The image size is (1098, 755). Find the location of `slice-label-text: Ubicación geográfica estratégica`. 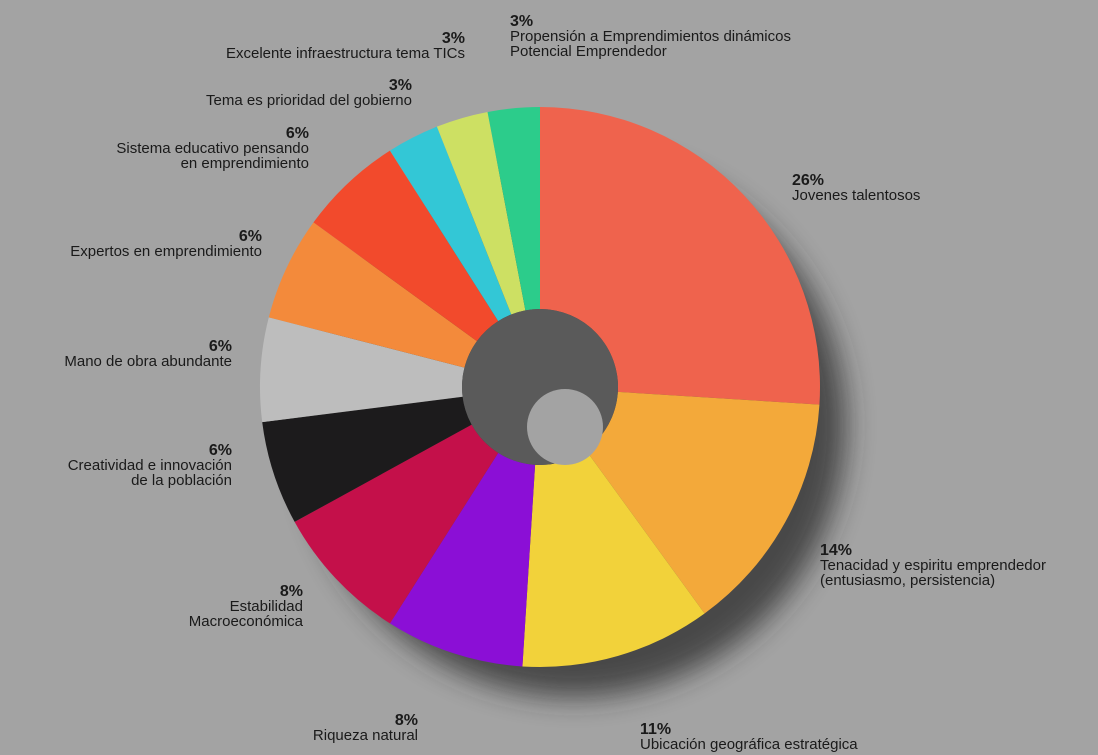

slice-label-text: Ubicación geográfica estratégica is located at coordinates (749, 744).